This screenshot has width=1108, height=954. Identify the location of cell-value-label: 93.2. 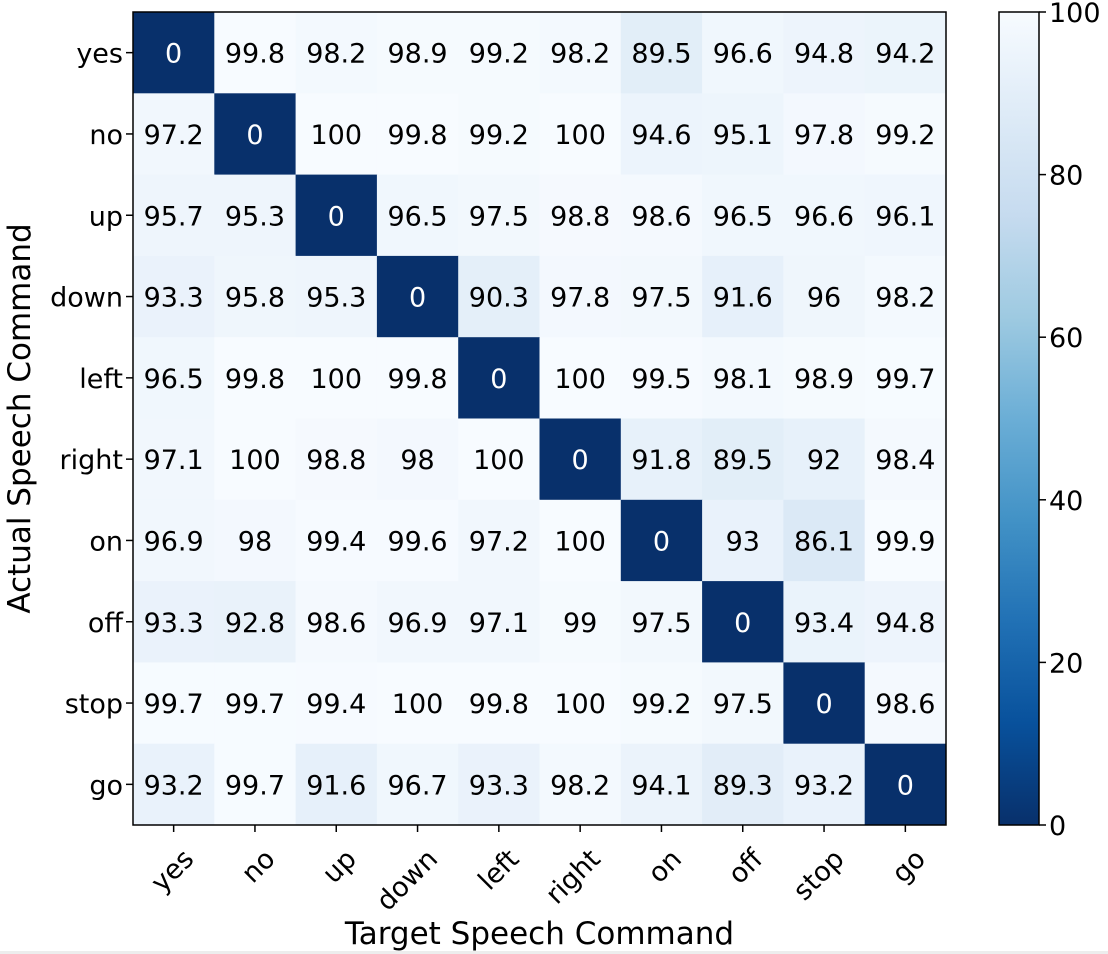
(174, 785).